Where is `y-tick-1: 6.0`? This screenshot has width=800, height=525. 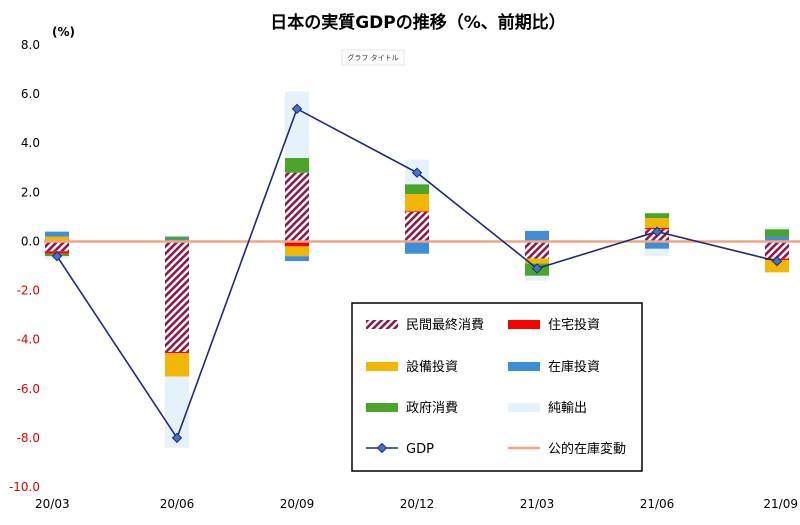
y-tick-1: 6.0 is located at coordinates (30, 94).